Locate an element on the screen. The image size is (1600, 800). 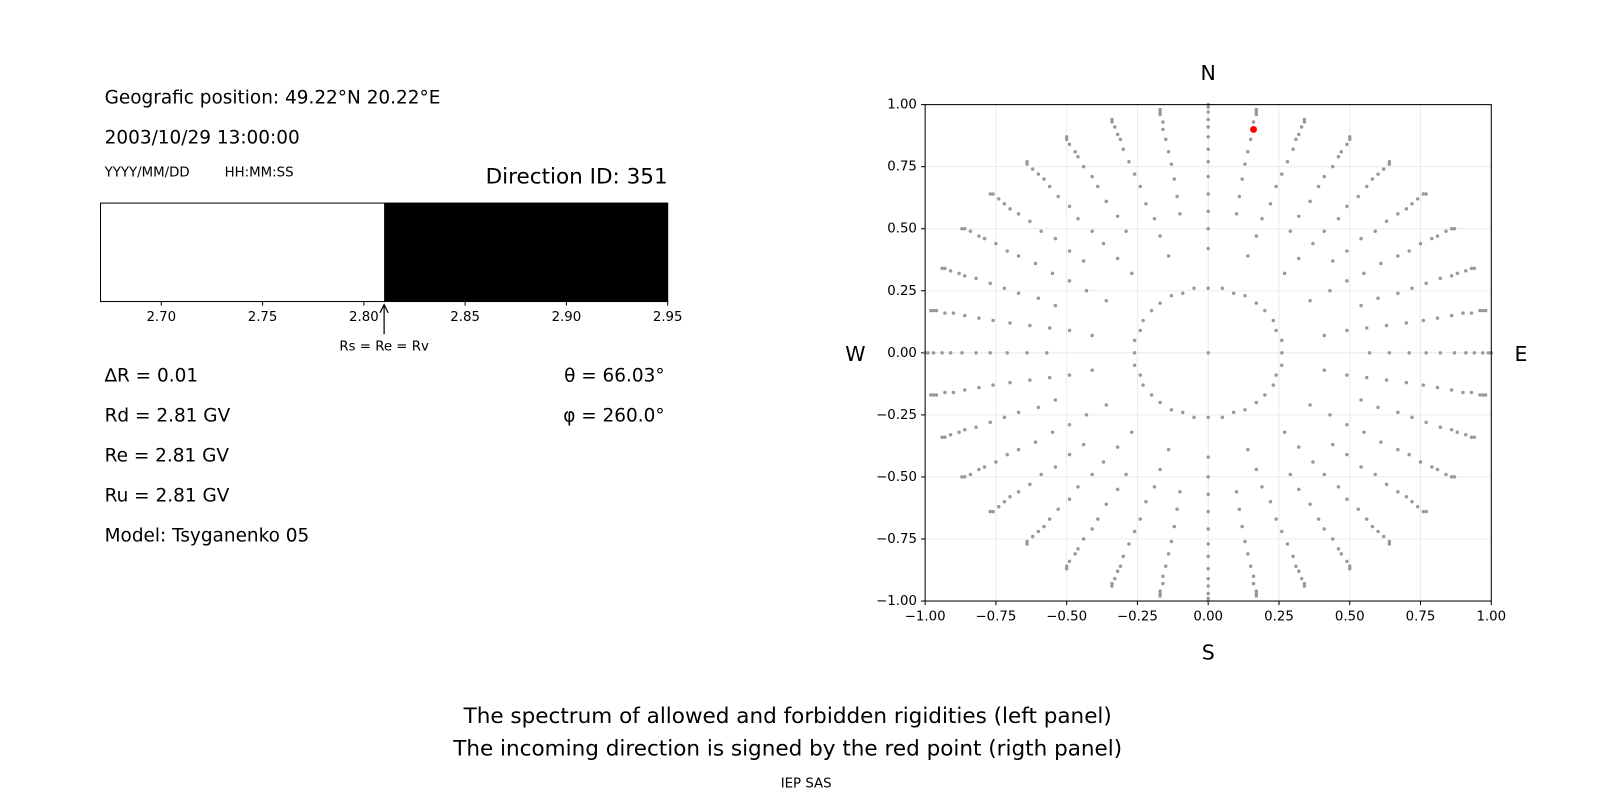
x-tick-label: 2.95 is located at coordinates (668, 317).